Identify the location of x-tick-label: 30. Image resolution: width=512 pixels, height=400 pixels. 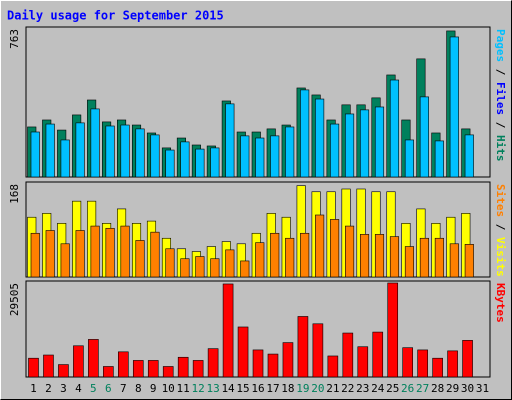
(467, 388).